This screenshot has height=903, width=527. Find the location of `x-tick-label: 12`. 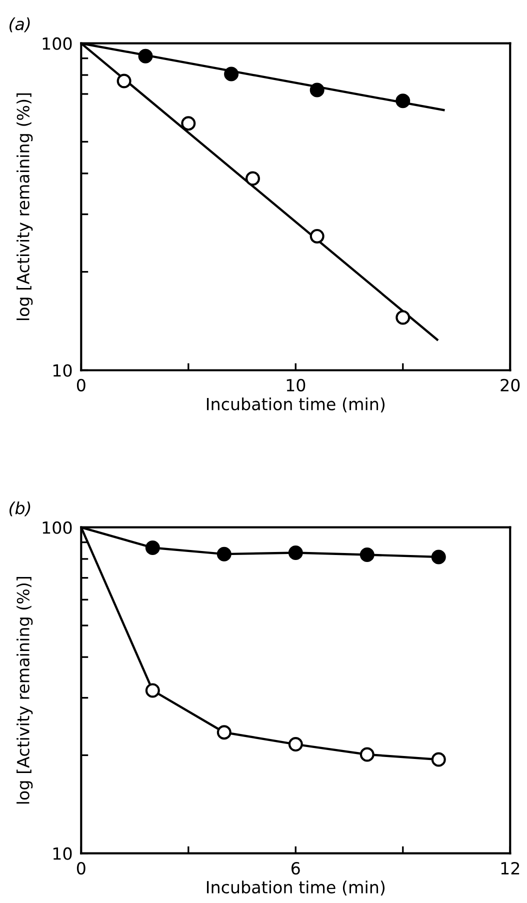

x-tick-label: 12 is located at coordinates (510, 868).